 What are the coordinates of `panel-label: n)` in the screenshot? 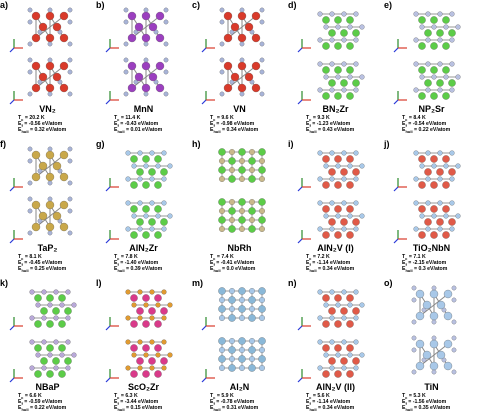 It's located at (292, 283).